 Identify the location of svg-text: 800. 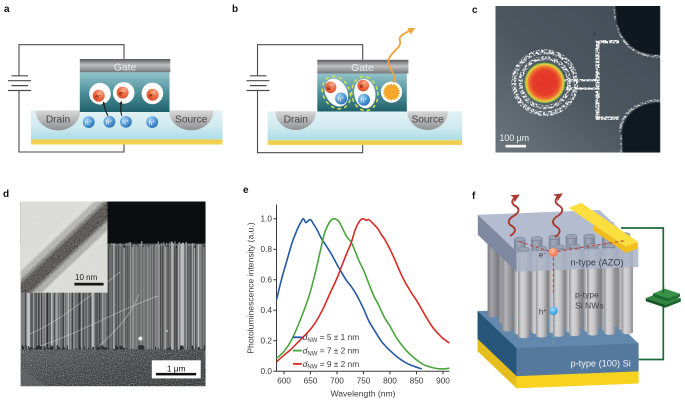
(390, 381).